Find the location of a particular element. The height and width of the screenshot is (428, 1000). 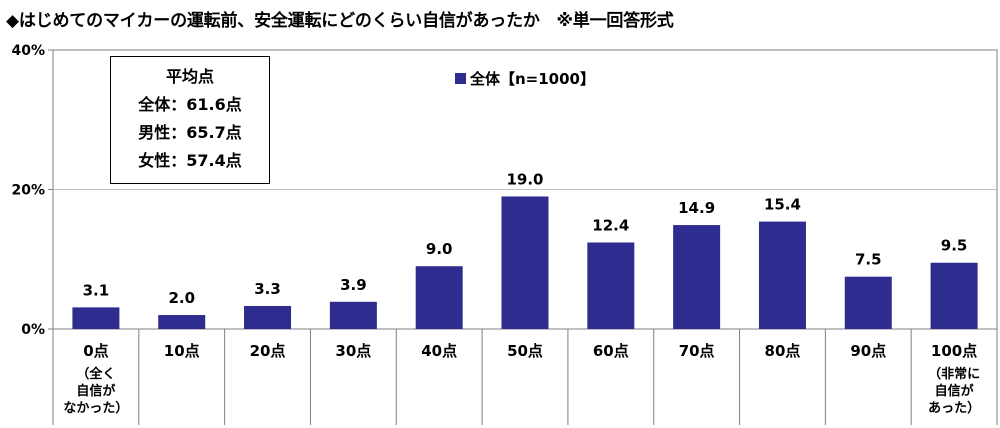

y-tick-label: 0% is located at coordinates (33, 330).